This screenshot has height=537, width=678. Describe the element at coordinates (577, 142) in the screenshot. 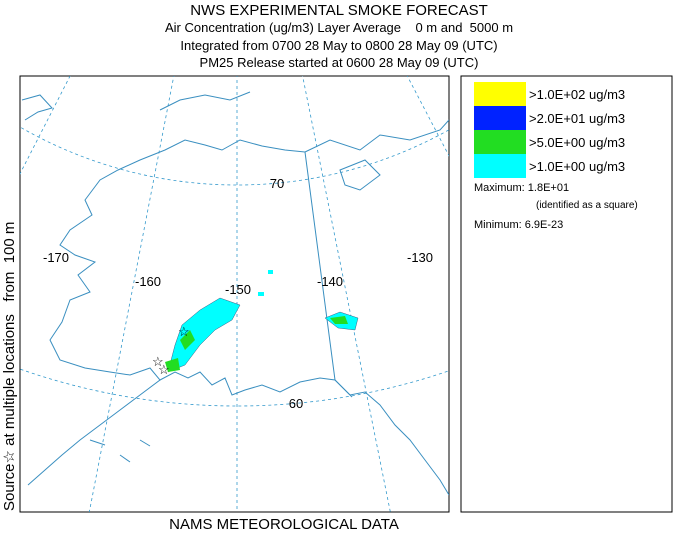

I see `legend-label: >5.0E+00 ug/m3` at that location.